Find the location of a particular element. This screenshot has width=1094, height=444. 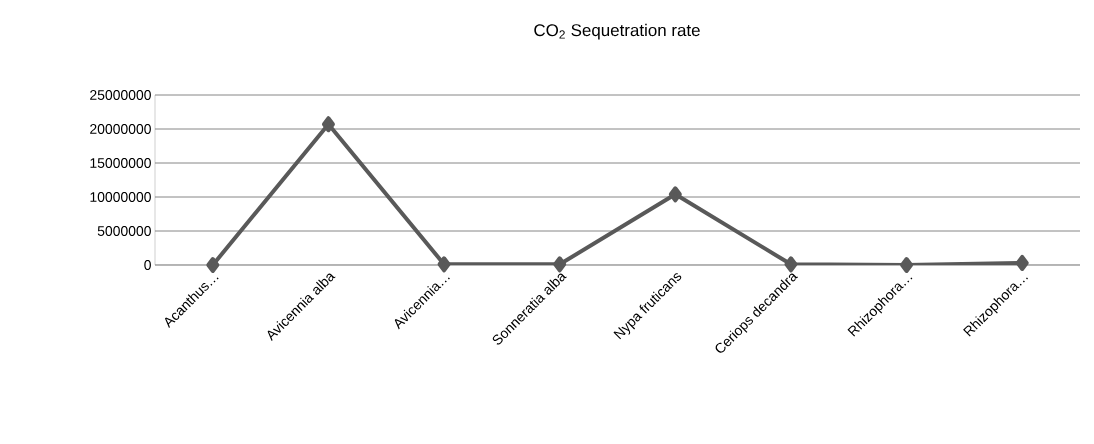

y-tick-label: 10000000 is located at coordinates (120, 197).